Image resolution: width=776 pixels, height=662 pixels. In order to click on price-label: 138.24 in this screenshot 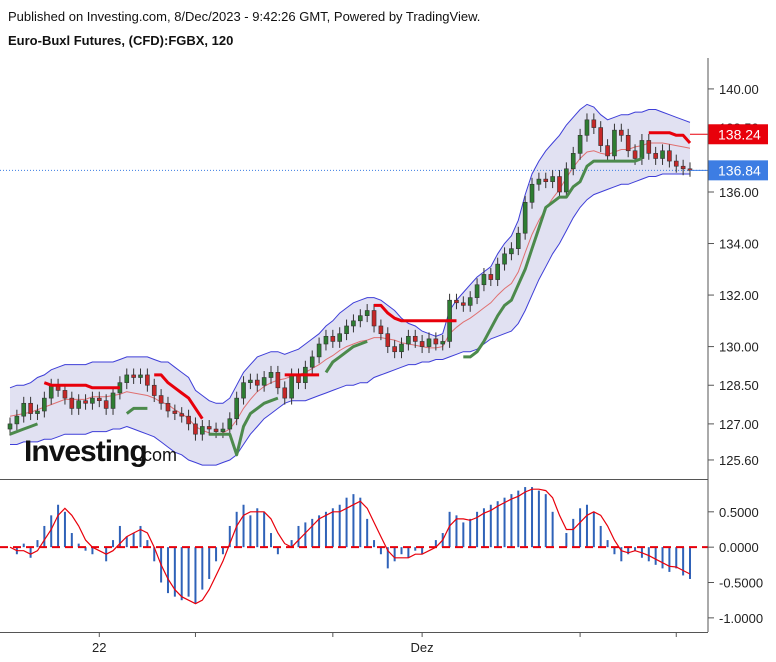, I will do `click(729, 134)`.